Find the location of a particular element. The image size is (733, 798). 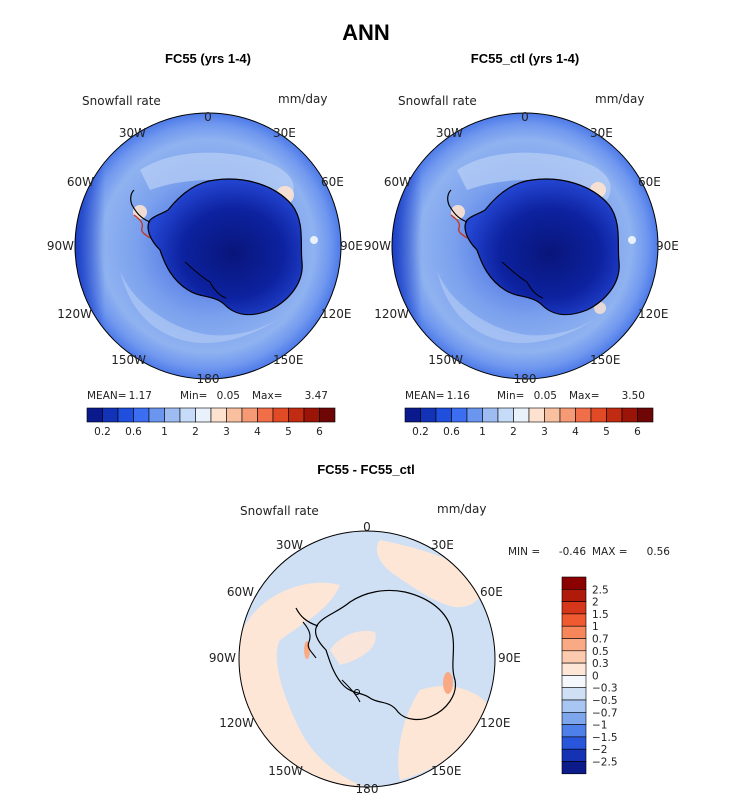

lon-label-0: 0 is located at coordinates (525, 117).